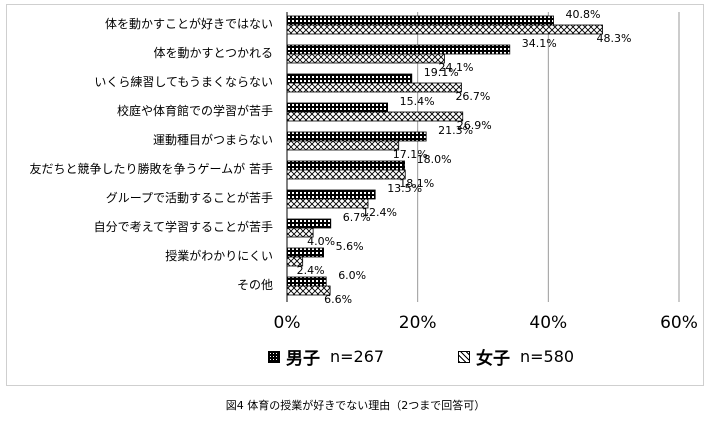  What do you see at coordinates (455, 67) in the screenshot?
I see `data-label: 24.1%` at bounding box center [455, 67].